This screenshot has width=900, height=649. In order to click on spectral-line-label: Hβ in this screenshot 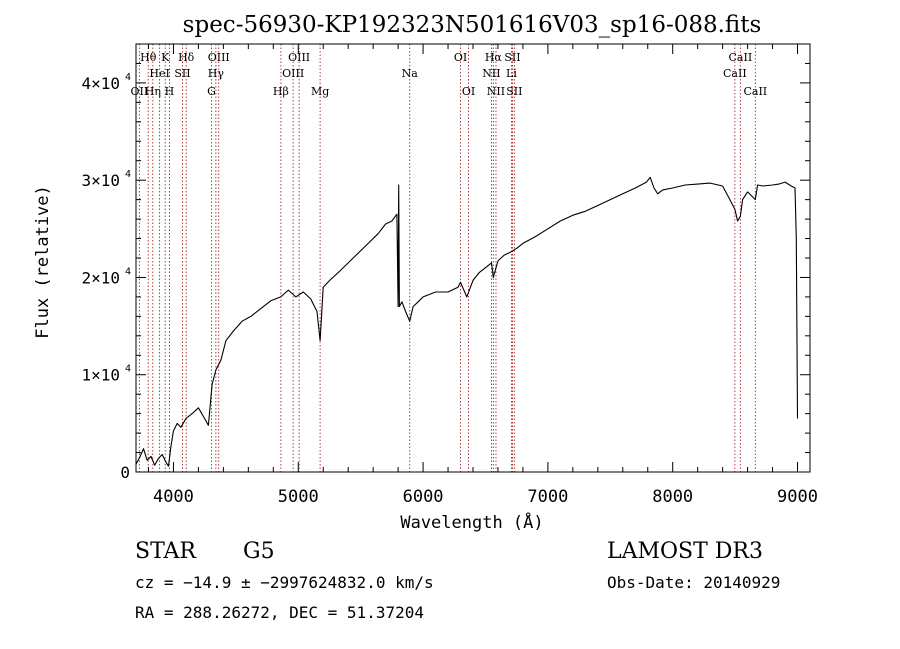, I will do `click(281, 91)`.